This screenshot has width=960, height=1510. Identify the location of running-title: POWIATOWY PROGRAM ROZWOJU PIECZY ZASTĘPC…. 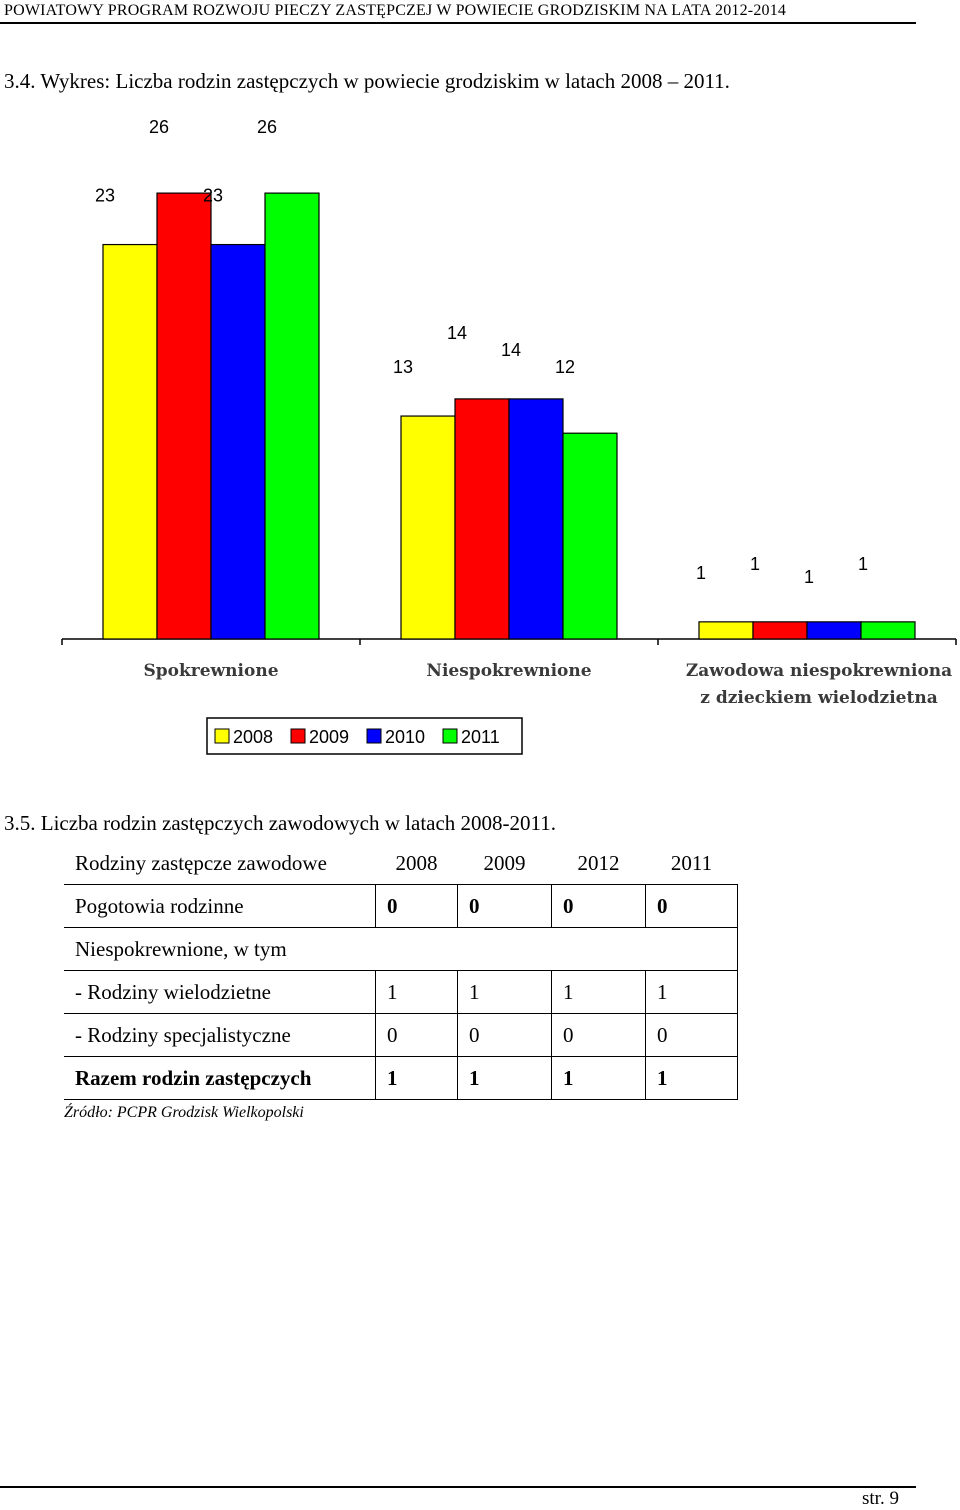
(395, 10).